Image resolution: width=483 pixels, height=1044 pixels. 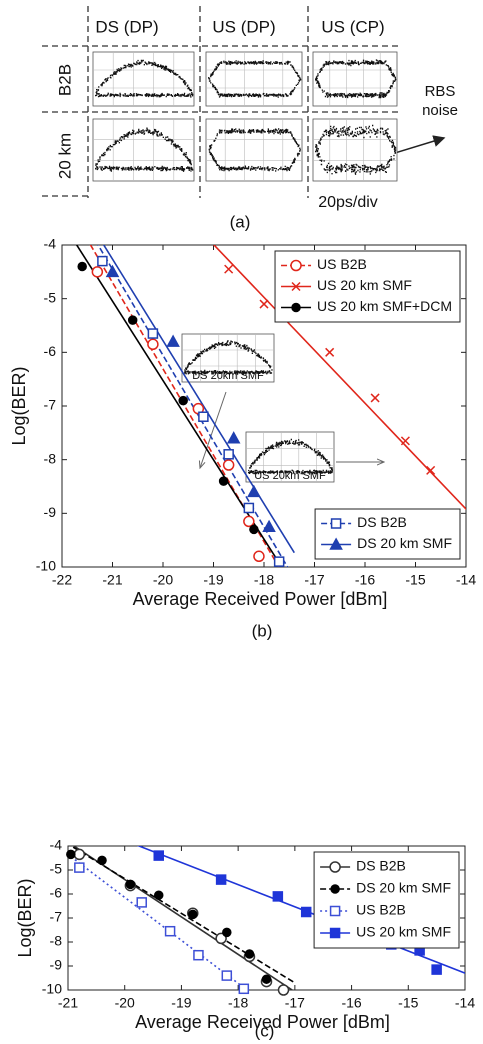 I want to click on scale-label: 20ps/div, so click(x=348, y=202).